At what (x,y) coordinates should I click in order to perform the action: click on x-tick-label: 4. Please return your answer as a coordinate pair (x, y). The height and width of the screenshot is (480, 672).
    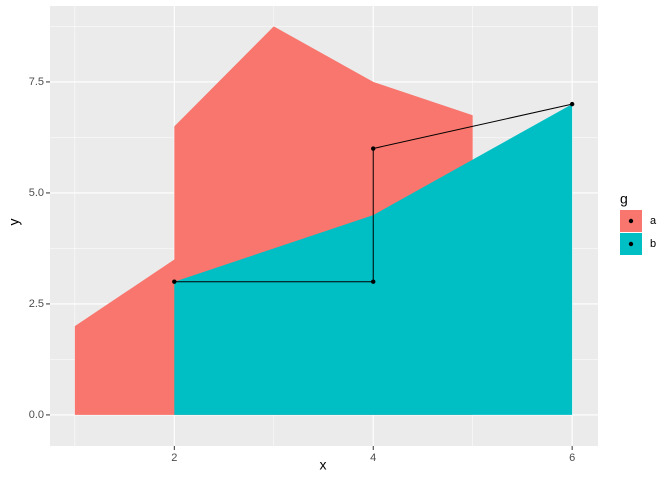
    Looking at the image, I should click on (373, 458).